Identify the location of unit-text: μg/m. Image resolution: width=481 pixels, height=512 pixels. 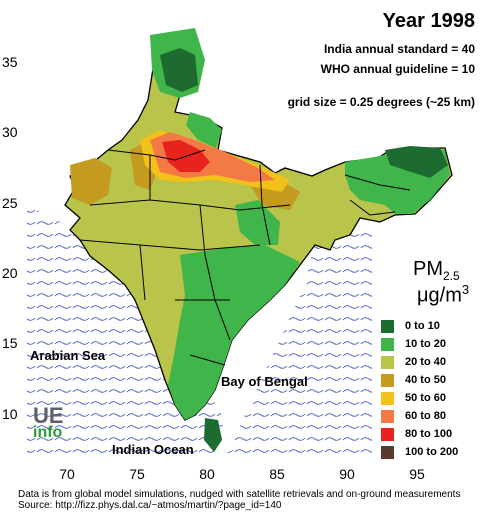
(439, 295).